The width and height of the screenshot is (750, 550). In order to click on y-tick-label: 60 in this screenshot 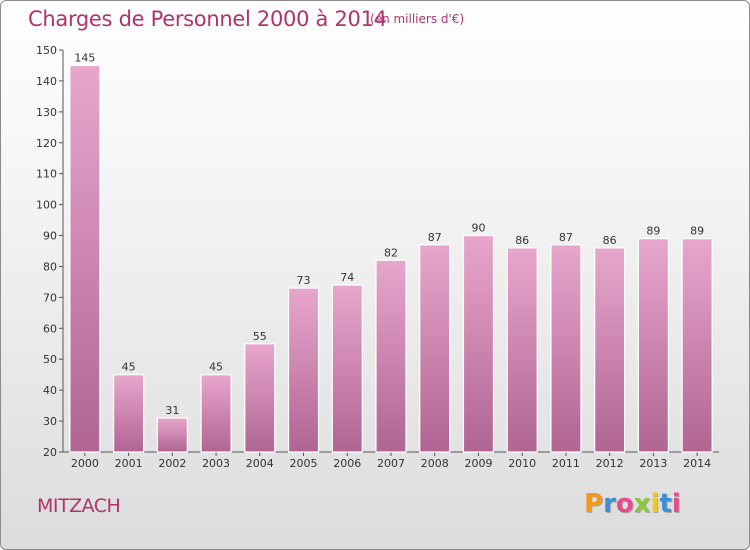, I will do `click(50, 328)`.